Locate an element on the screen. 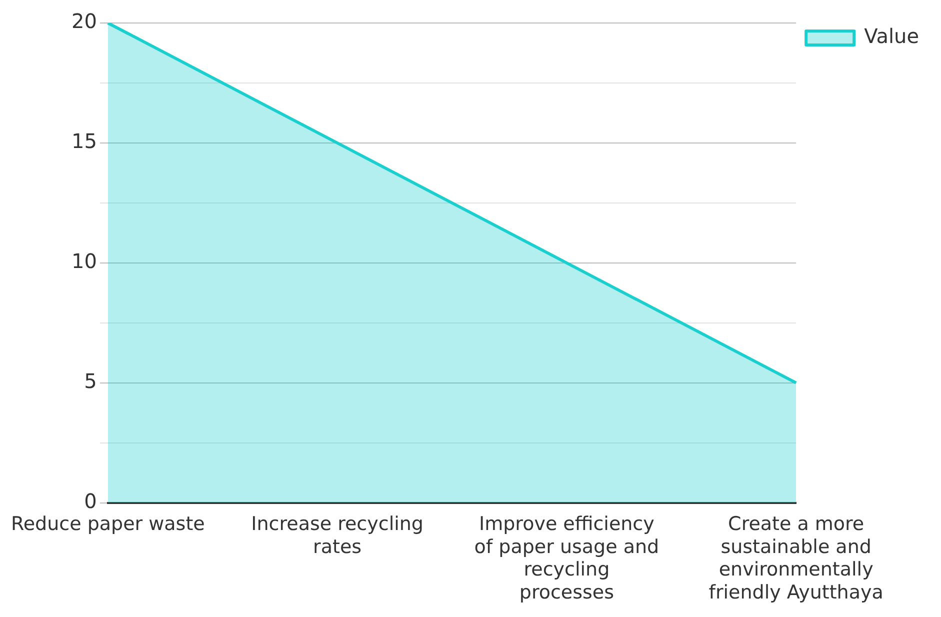  y-tick-label: 10 is located at coordinates (84, 261).